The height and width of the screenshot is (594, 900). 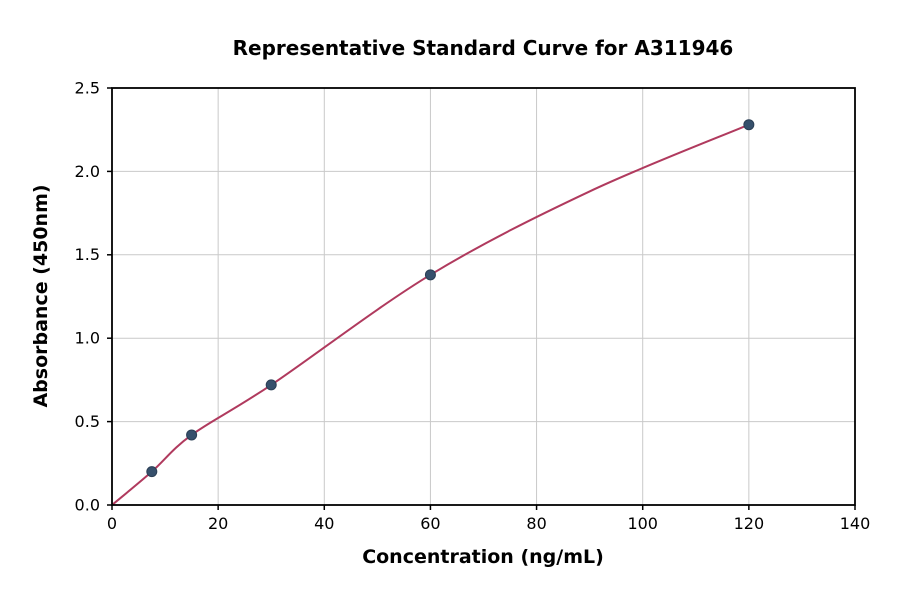 What do you see at coordinates (749, 523) in the screenshot?
I see `x-tick-label: 120` at bounding box center [749, 523].